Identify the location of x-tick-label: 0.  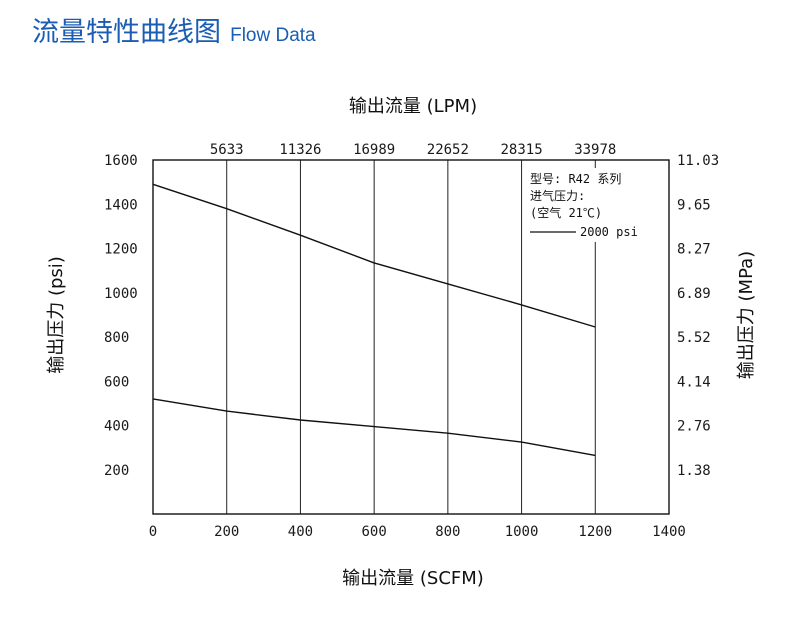
(153, 532).